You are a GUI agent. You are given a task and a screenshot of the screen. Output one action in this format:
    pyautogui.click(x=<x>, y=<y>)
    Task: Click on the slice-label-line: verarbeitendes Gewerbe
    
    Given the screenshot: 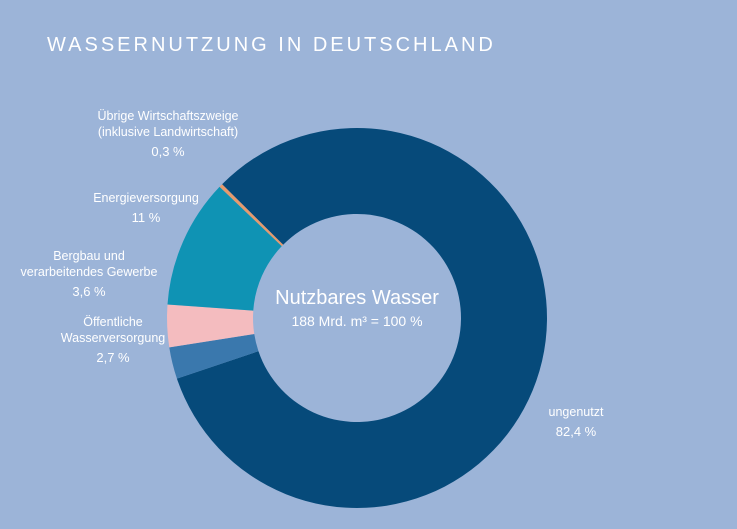 What is the action you would take?
    pyautogui.click(x=89, y=272)
    